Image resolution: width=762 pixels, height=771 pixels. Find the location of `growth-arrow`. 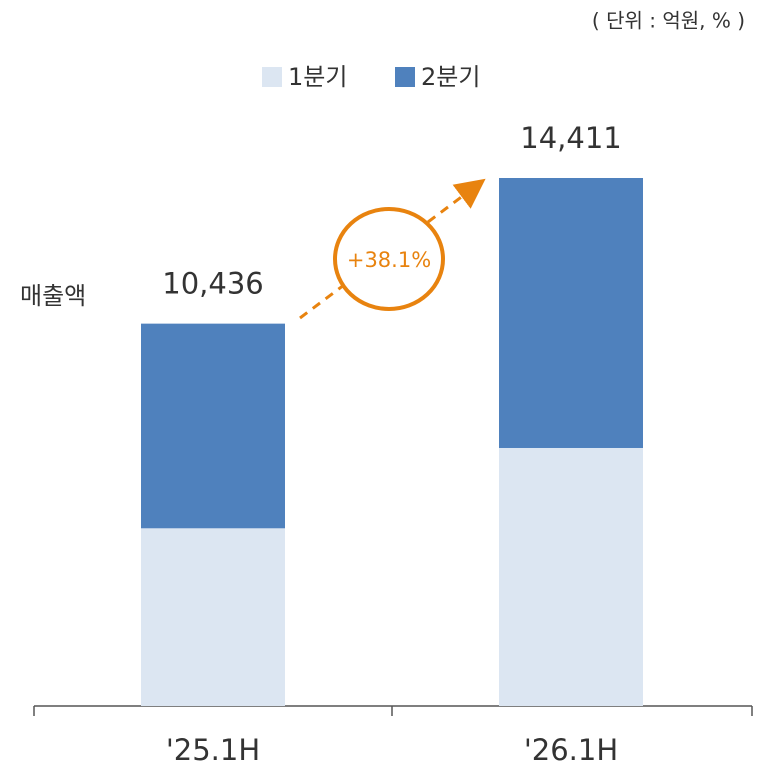

growth-arrow is located at coordinates (392, 249).